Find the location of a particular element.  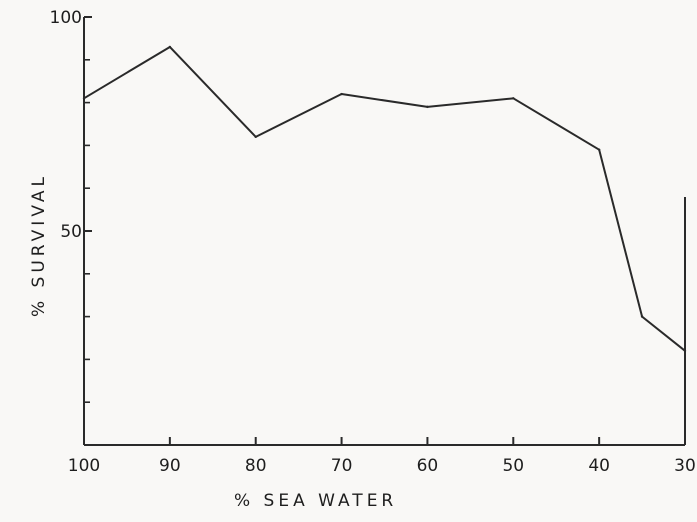

y-axis-title: % SURVIVAL is located at coordinates (39, 245).